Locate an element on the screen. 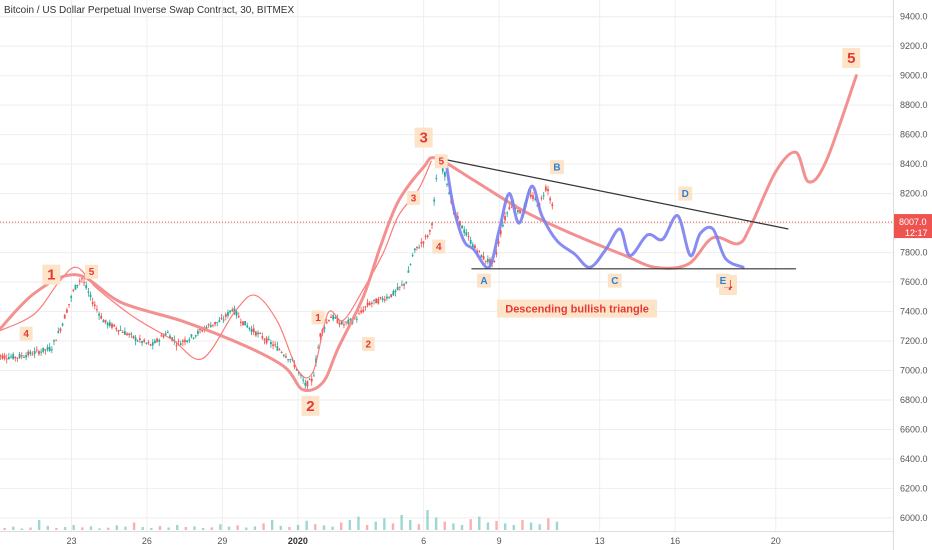  y-tick-label: 8400.0 is located at coordinates (914, 164).